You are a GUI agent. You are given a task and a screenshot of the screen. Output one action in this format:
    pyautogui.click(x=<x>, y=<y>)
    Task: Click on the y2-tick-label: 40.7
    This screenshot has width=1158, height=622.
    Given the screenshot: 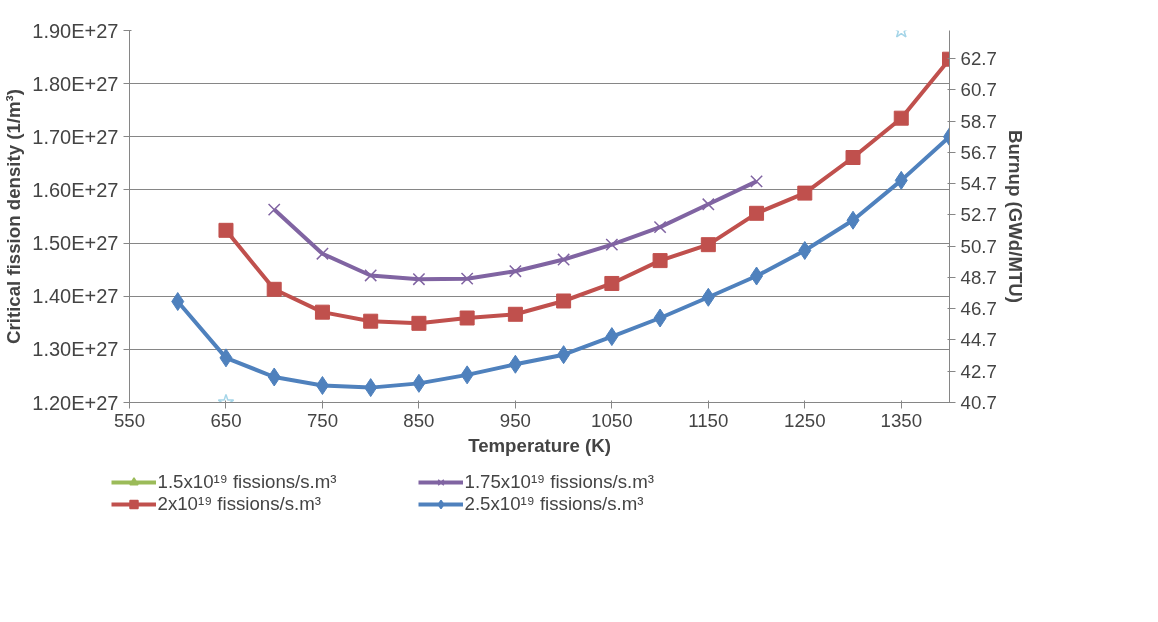 What is the action you would take?
    pyautogui.click(x=978, y=402)
    